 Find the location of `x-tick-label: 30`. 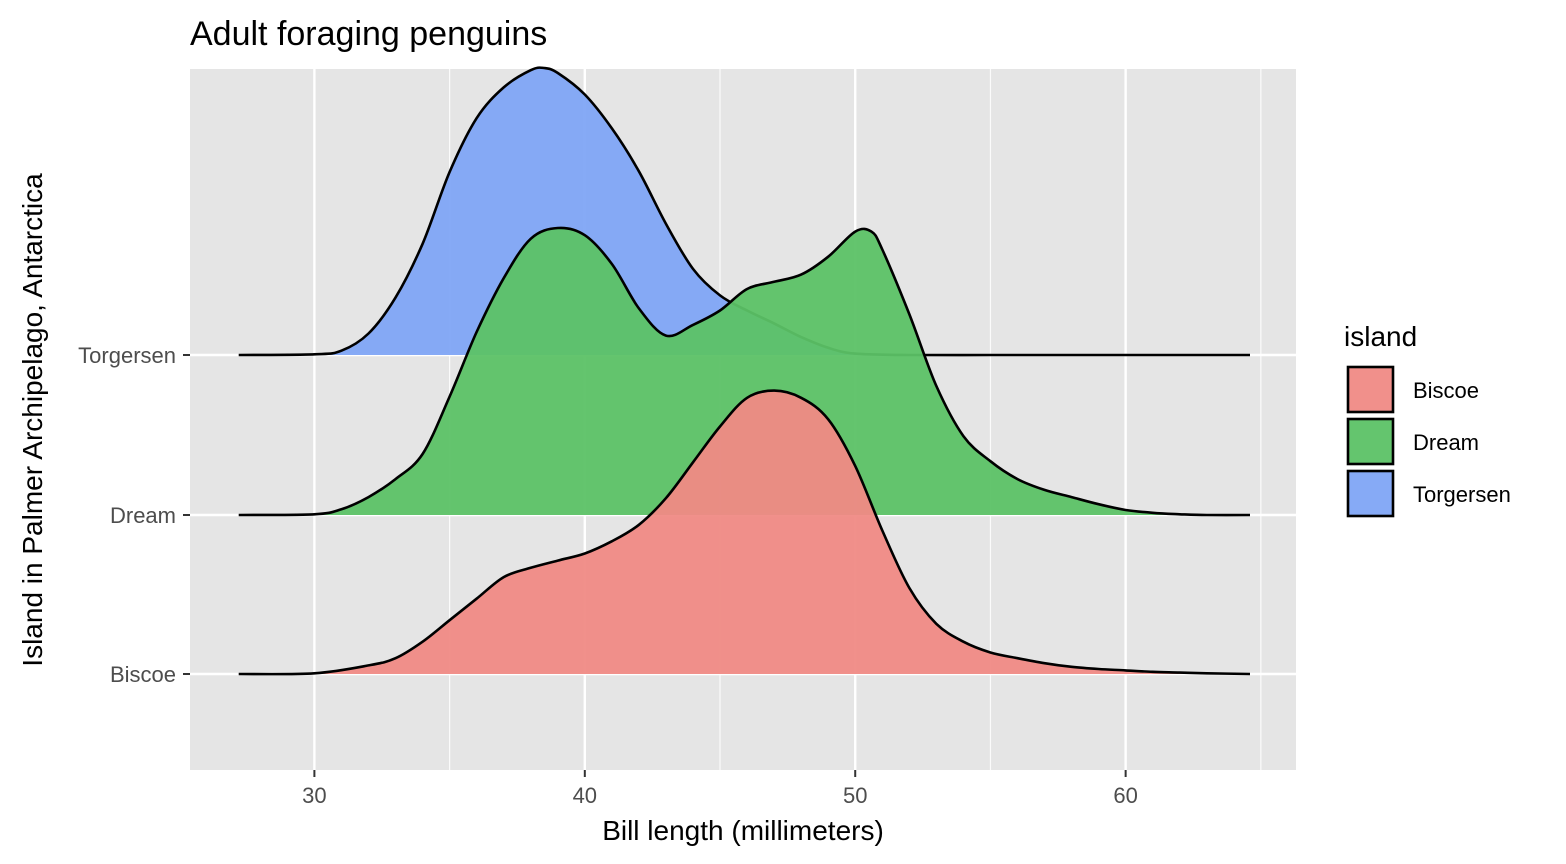

x-tick-label: 30 is located at coordinates (314, 795).